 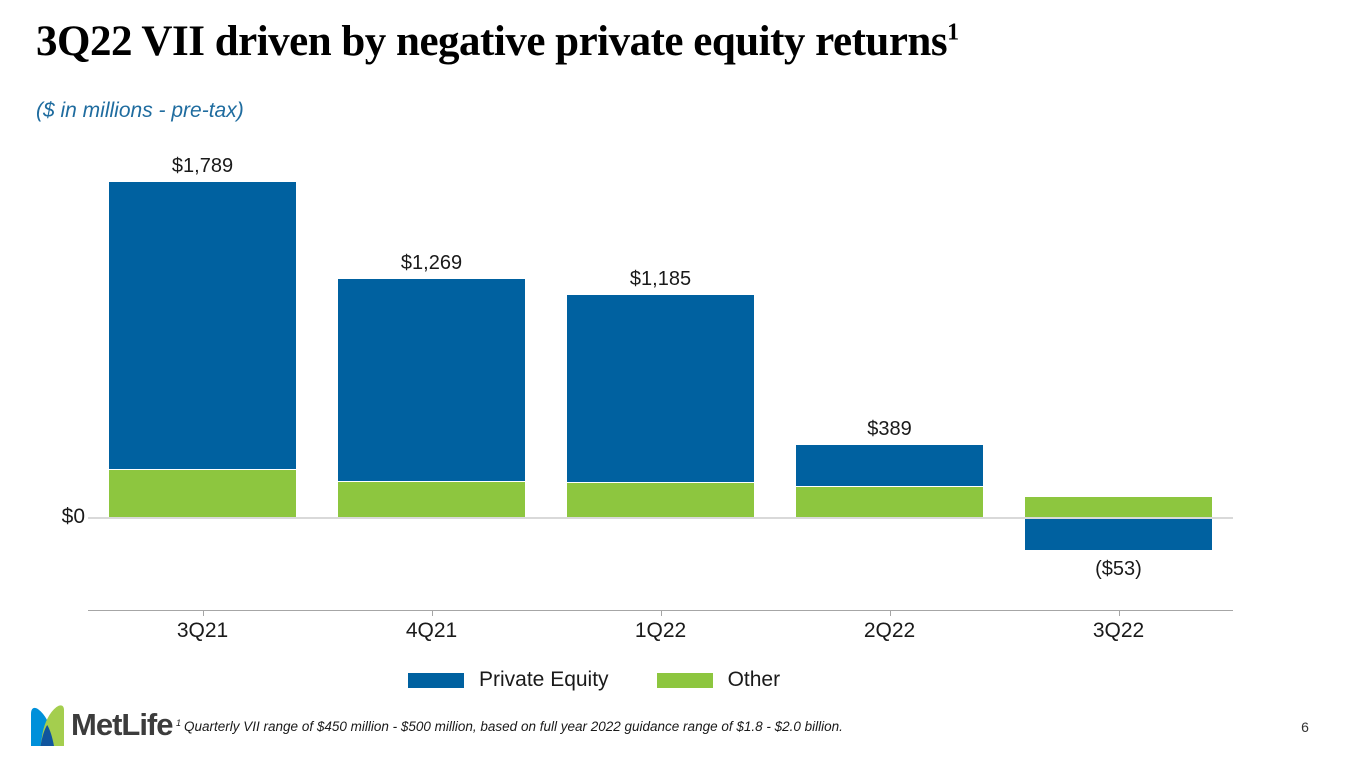 What do you see at coordinates (47, 725) in the screenshot?
I see `metlife-m-icon` at bounding box center [47, 725].